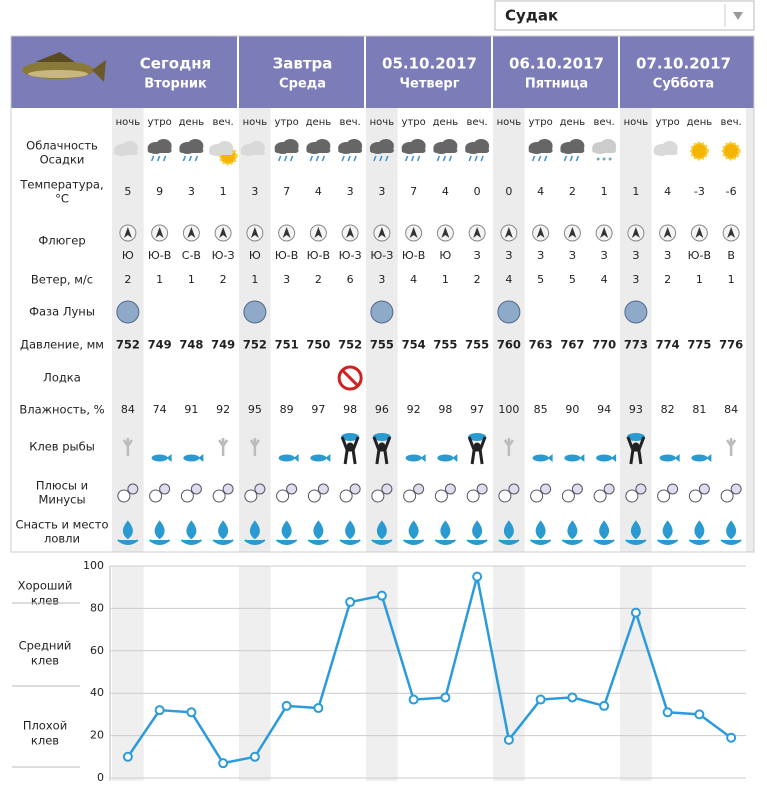 The image size is (767, 785). What do you see at coordinates (636, 122) in the screenshot?
I see `time-label: ночь` at bounding box center [636, 122].